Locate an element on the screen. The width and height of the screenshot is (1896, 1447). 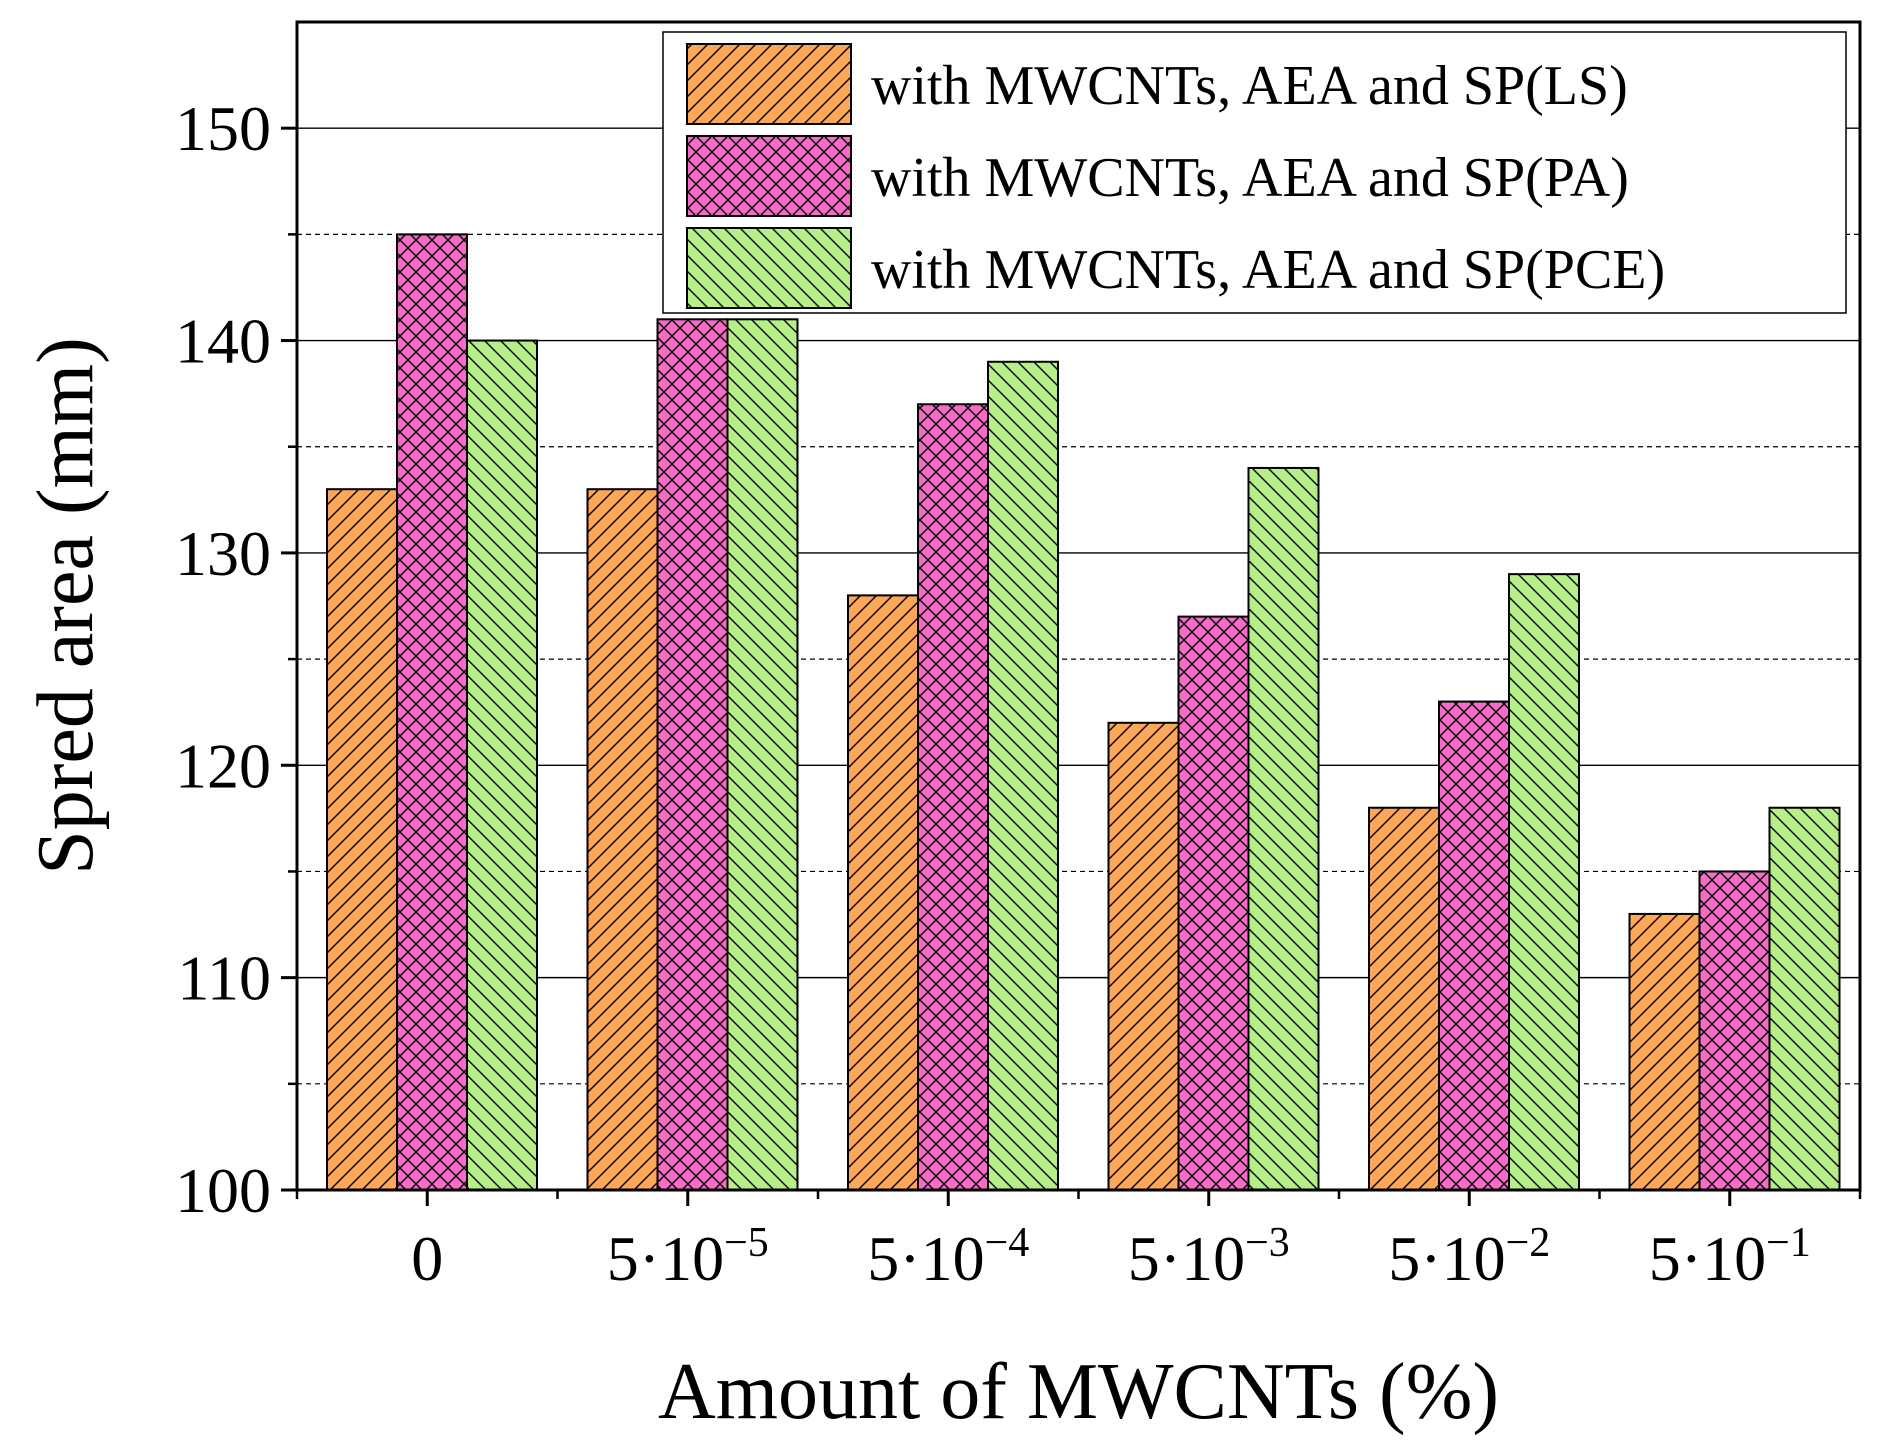
x-tick-label: 5·10⁻³ is located at coordinates (1209, 1257).